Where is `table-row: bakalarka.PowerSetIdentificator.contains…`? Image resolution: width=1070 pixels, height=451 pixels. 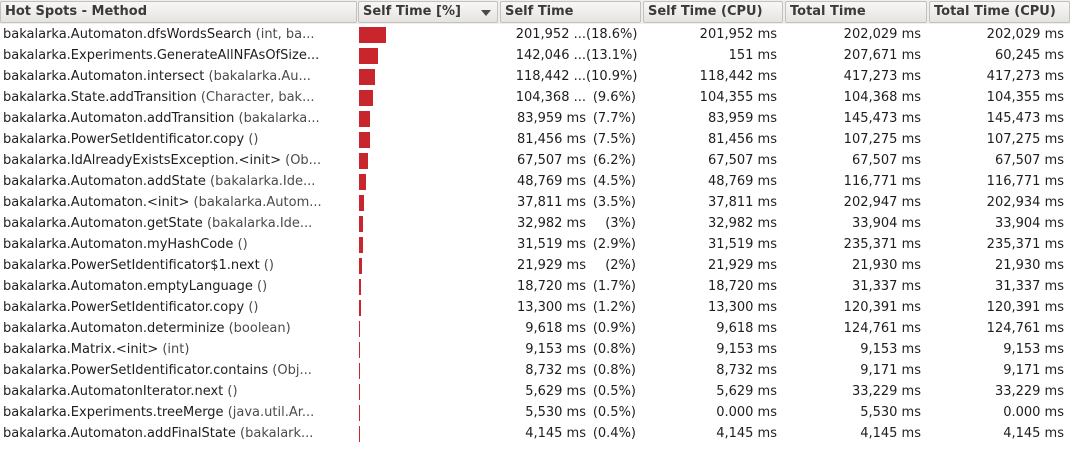 table-row: bakalarka.PowerSetIdentificator.contains… is located at coordinates (535, 371).